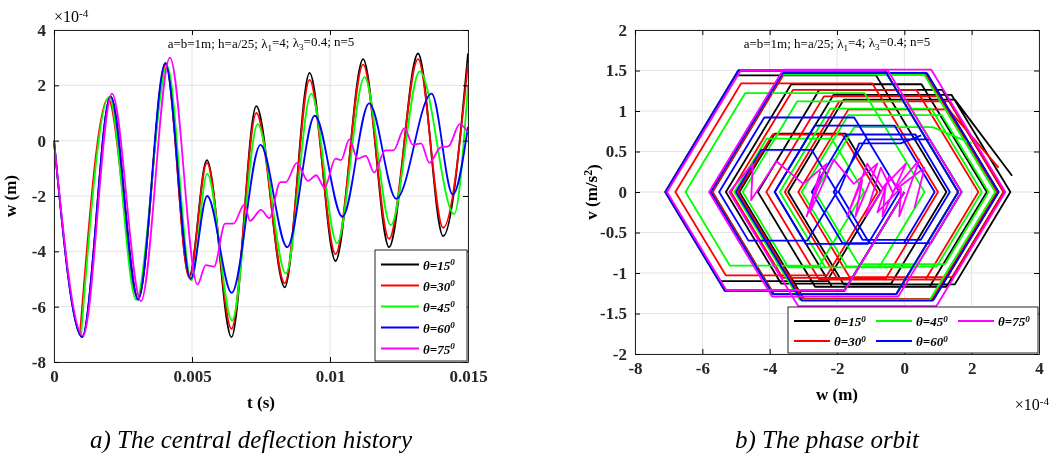 The height and width of the screenshot is (463, 1051). What do you see at coordinates (770, 369) in the screenshot?
I see `x-tick-label: -4` at bounding box center [770, 369].